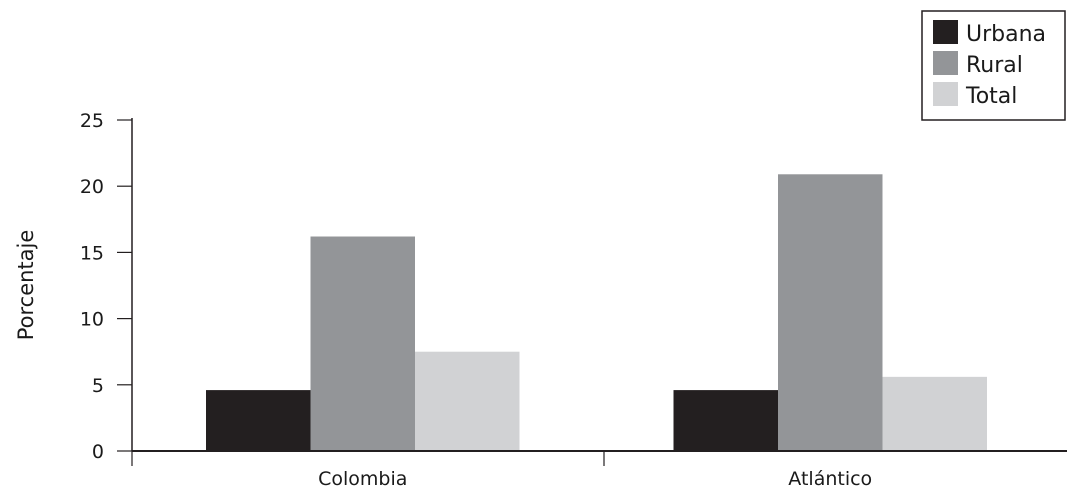  Describe the element at coordinates (945, 32) in the screenshot. I see `legend-swatch-urbana` at that location.